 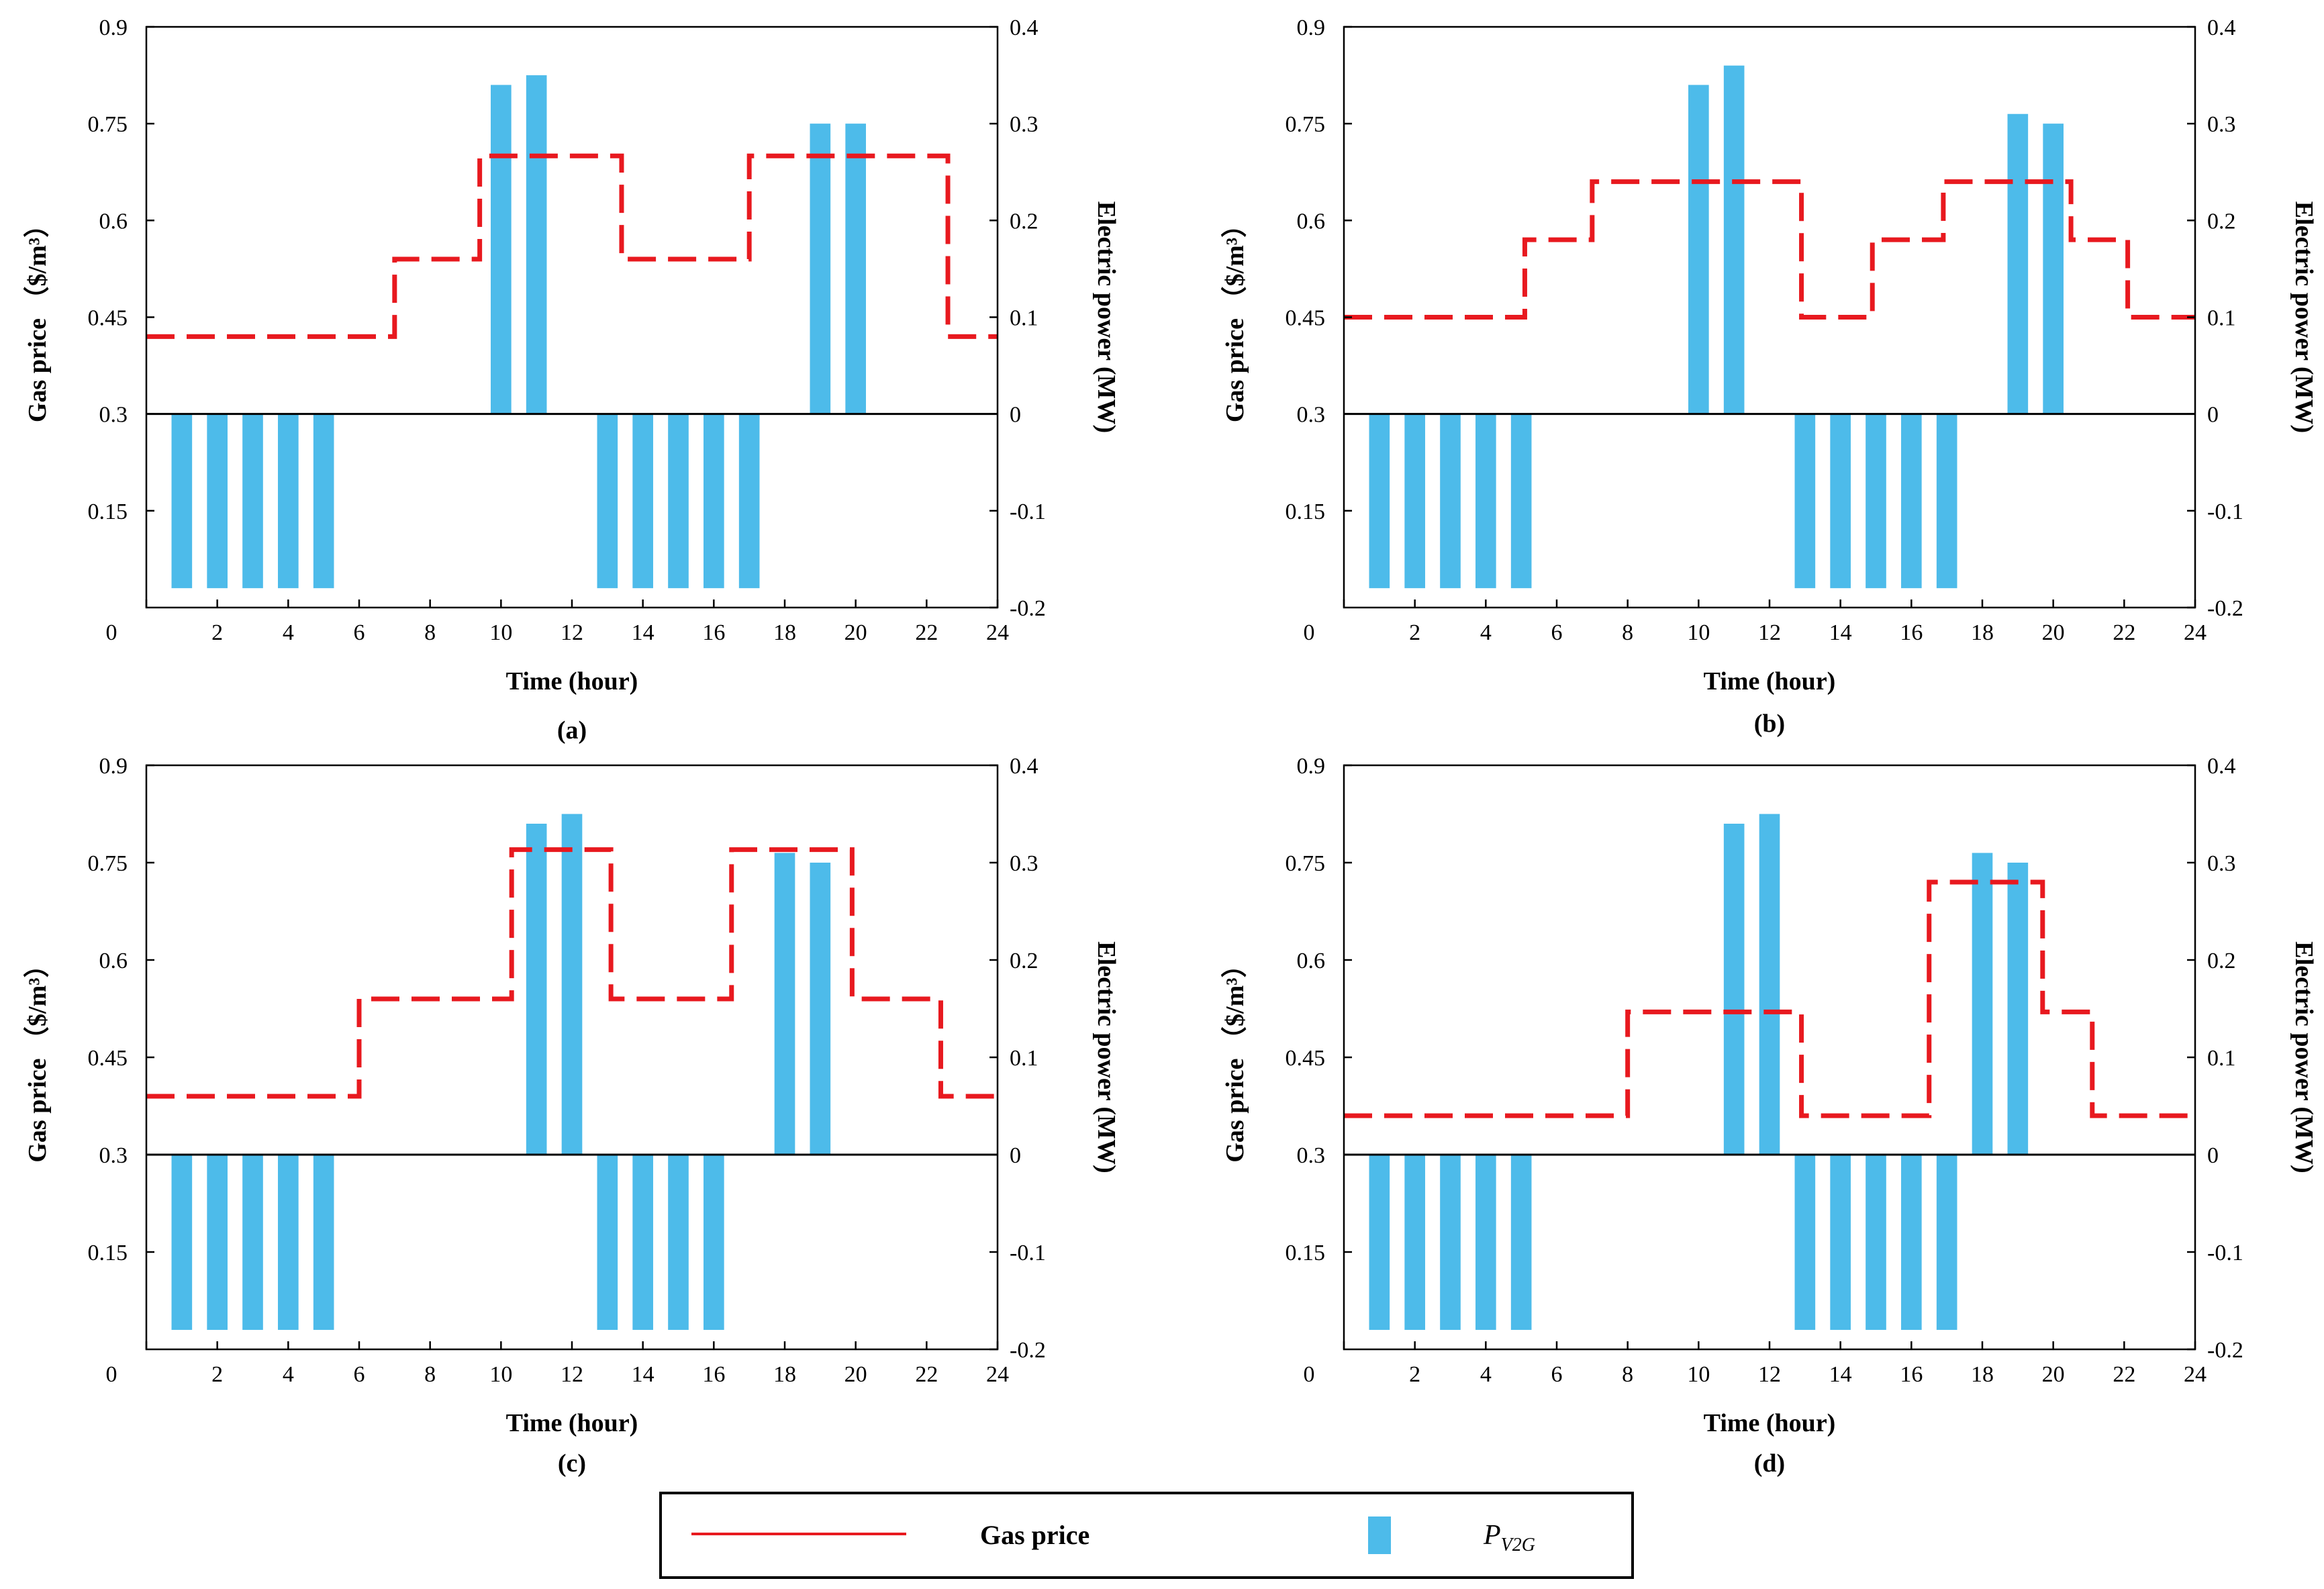 I want to click on panel-label: (c), so click(x=572, y=1463).